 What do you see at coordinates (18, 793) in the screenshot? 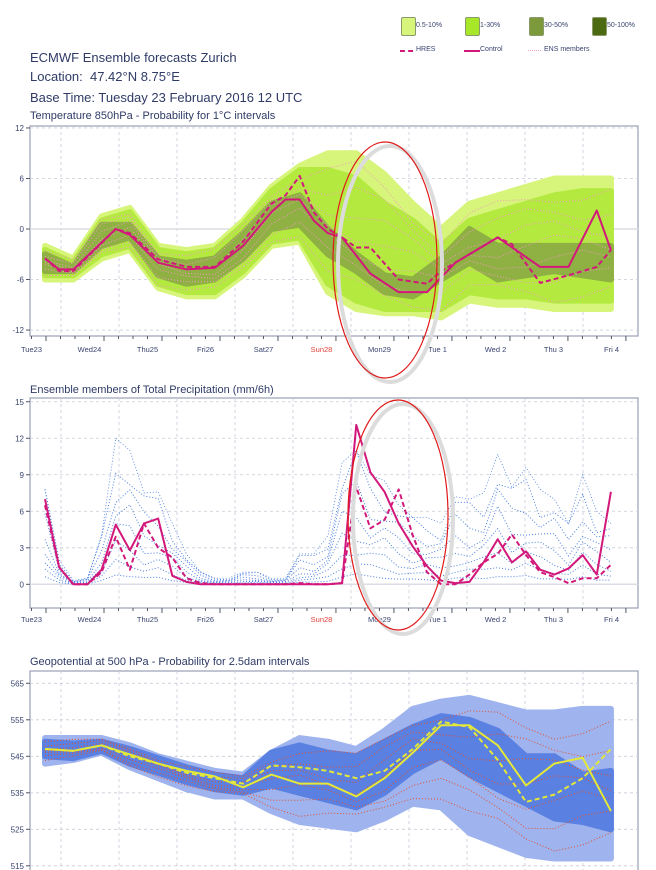
I see `y-tick-label: 535` at bounding box center [18, 793].